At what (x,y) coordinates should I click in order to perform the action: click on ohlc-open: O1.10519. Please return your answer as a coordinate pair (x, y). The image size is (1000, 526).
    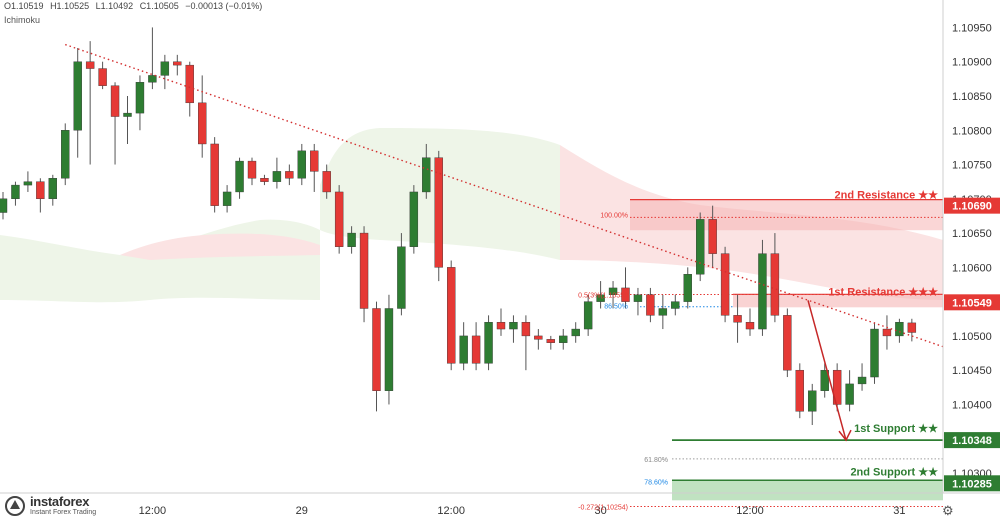
    Looking at the image, I should click on (24, 6).